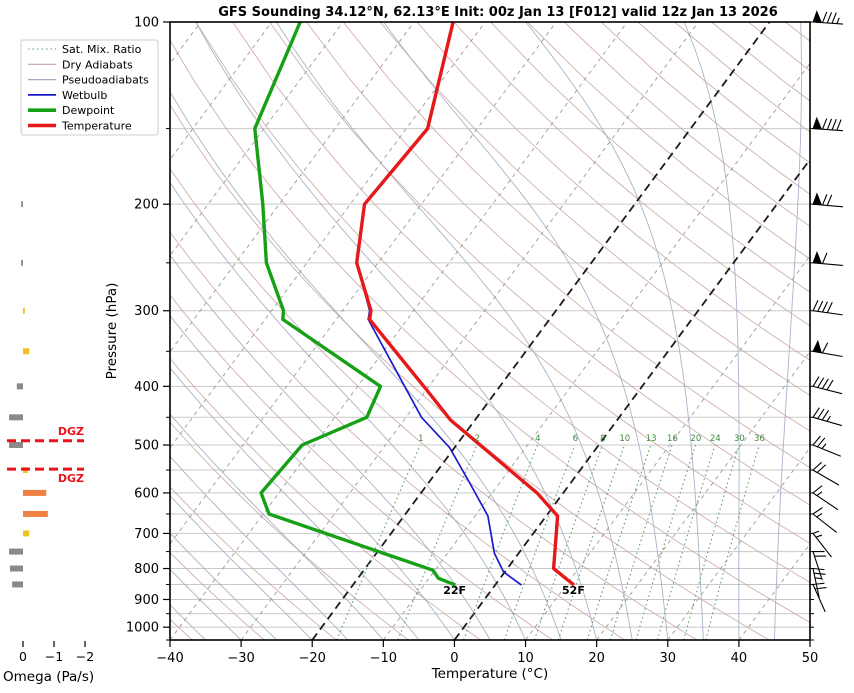 This screenshot has height=693, width=854. What do you see at coordinates (50, 394) in the screenshot?
I see `omega-panel: 0 −1 −2 DGZ DGZ` at bounding box center [50, 394].